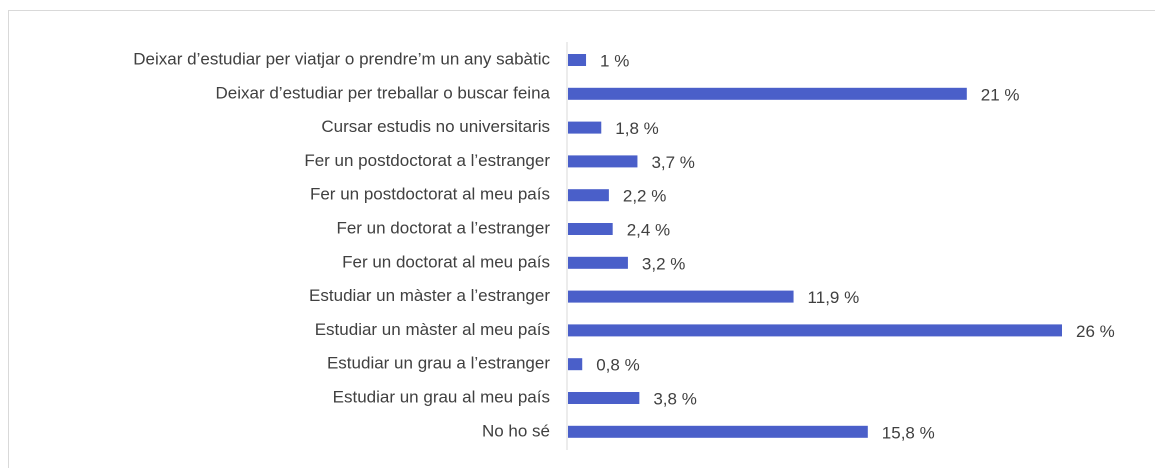 Image resolution: width=1155 pixels, height=468 pixels. I want to click on value-label: 1,8 %, so click(636, 128).